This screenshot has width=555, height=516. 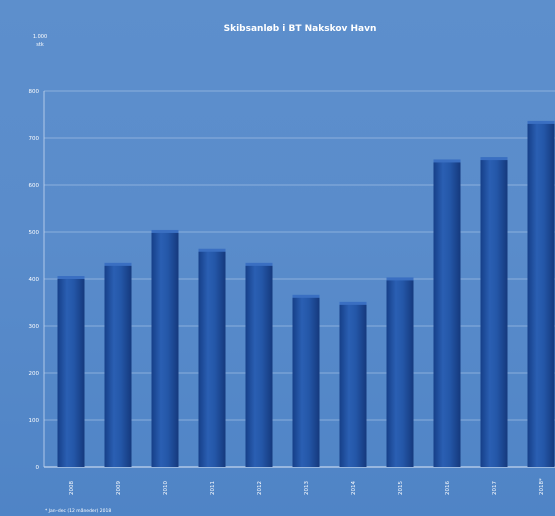 What do you see at coordinates (78, 510) in the screenshot?
I see `footnote: * Jan–dec (12 måneder) 2018` at bounding box center [78, 510].